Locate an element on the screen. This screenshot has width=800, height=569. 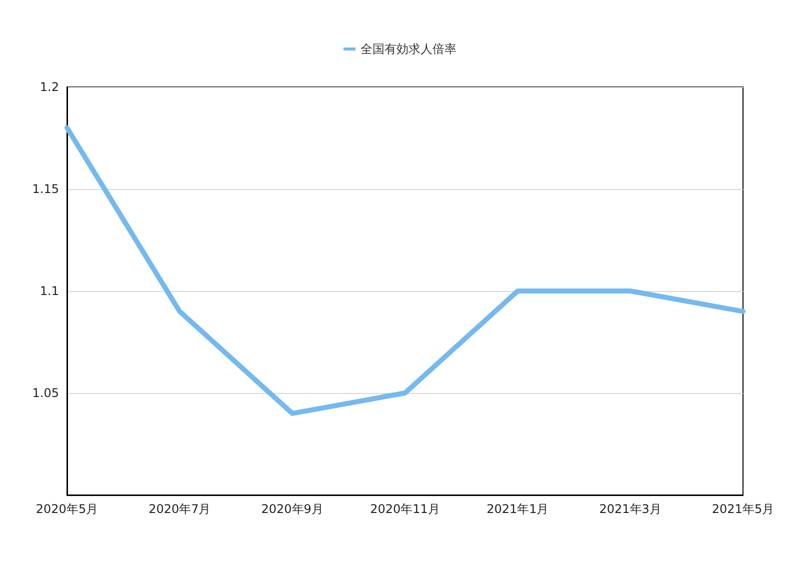
x-tick-label: 2020年11月 is located at coordinates (405, 509).